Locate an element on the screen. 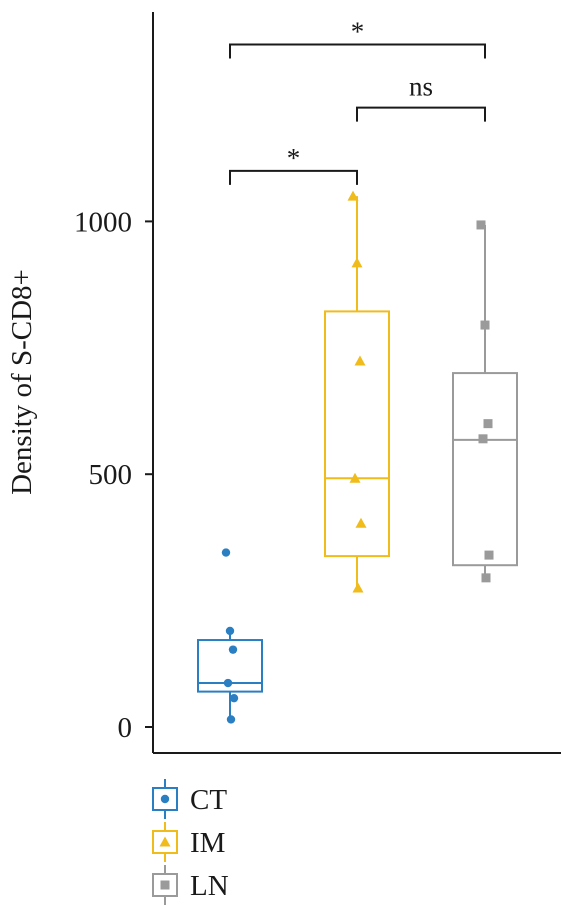 The width and height of the screenshot is (561, 906). y-tick-label: 1000 is located at coordinates (103, 222).